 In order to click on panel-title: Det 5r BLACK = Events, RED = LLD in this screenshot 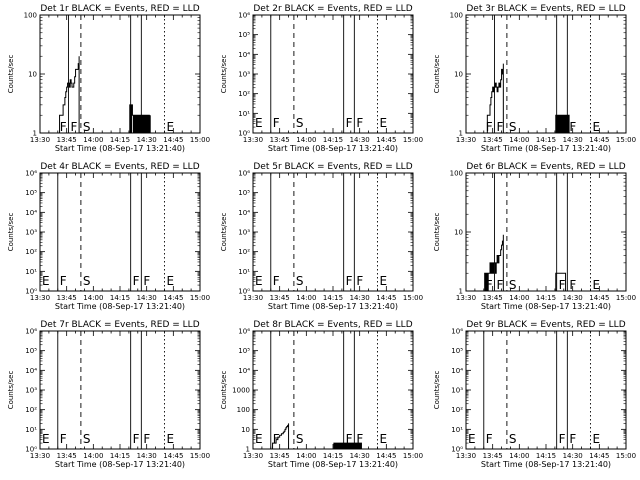, I will do `click(332, 167)`.